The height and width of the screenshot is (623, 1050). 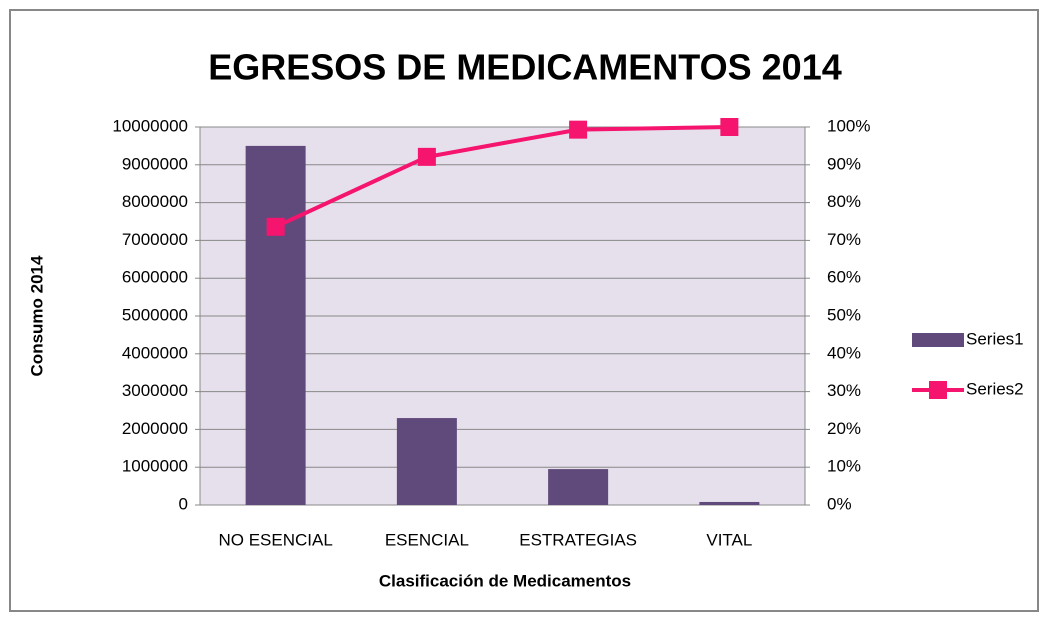 I want to click on line, so click(x=502, y=177).